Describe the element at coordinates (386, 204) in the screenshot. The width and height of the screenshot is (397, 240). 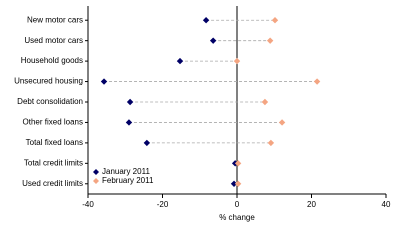
I see `x-tick-label: 40` at that location.